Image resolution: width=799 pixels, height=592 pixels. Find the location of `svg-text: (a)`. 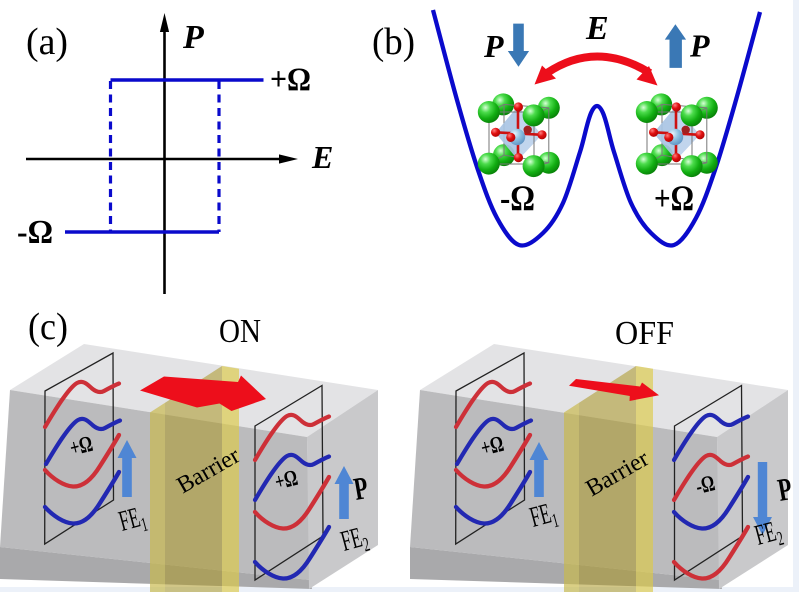

svg-text: (a) is located at coordinates (47, 42).